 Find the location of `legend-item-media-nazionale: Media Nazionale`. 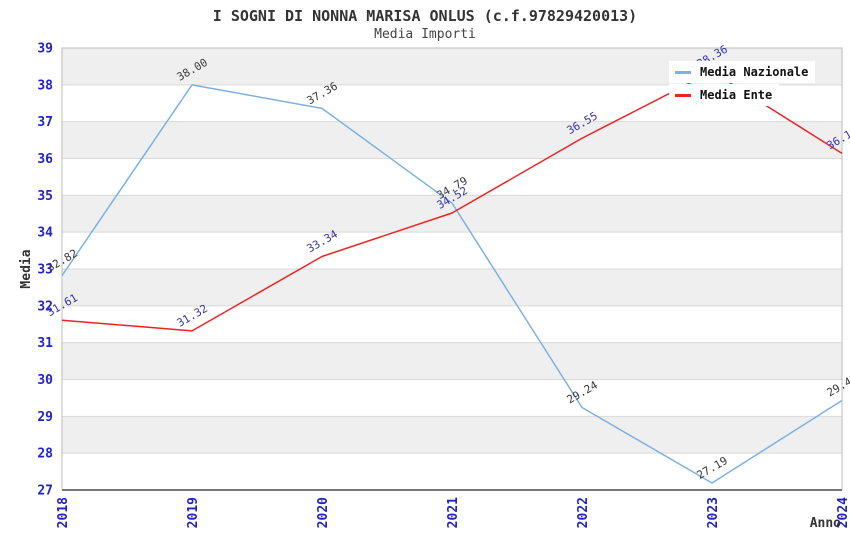

legend-item-media-nazionale: Media Nazionale is located at coordinates (742, 72).